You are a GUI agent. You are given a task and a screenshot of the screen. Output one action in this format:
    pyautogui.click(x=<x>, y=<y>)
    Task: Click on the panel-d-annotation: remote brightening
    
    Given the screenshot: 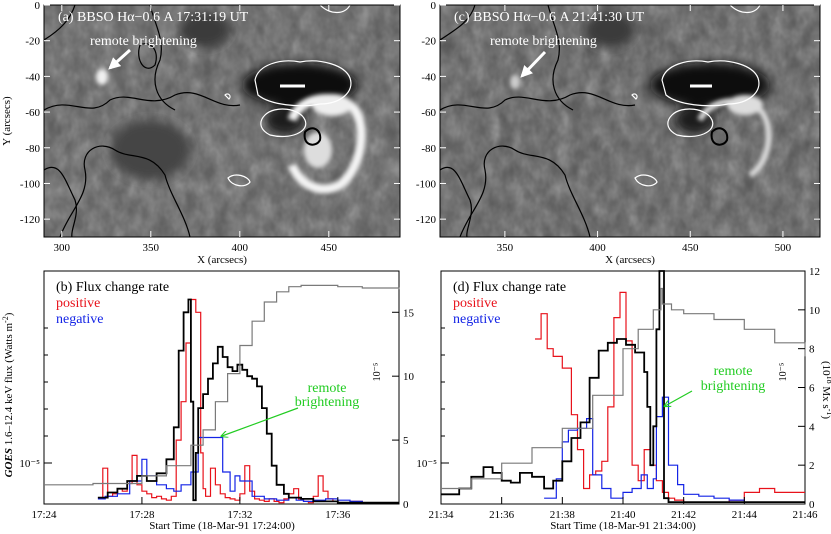 What is the action you would take?
    pyautogui.click(x=733, y=379)
    